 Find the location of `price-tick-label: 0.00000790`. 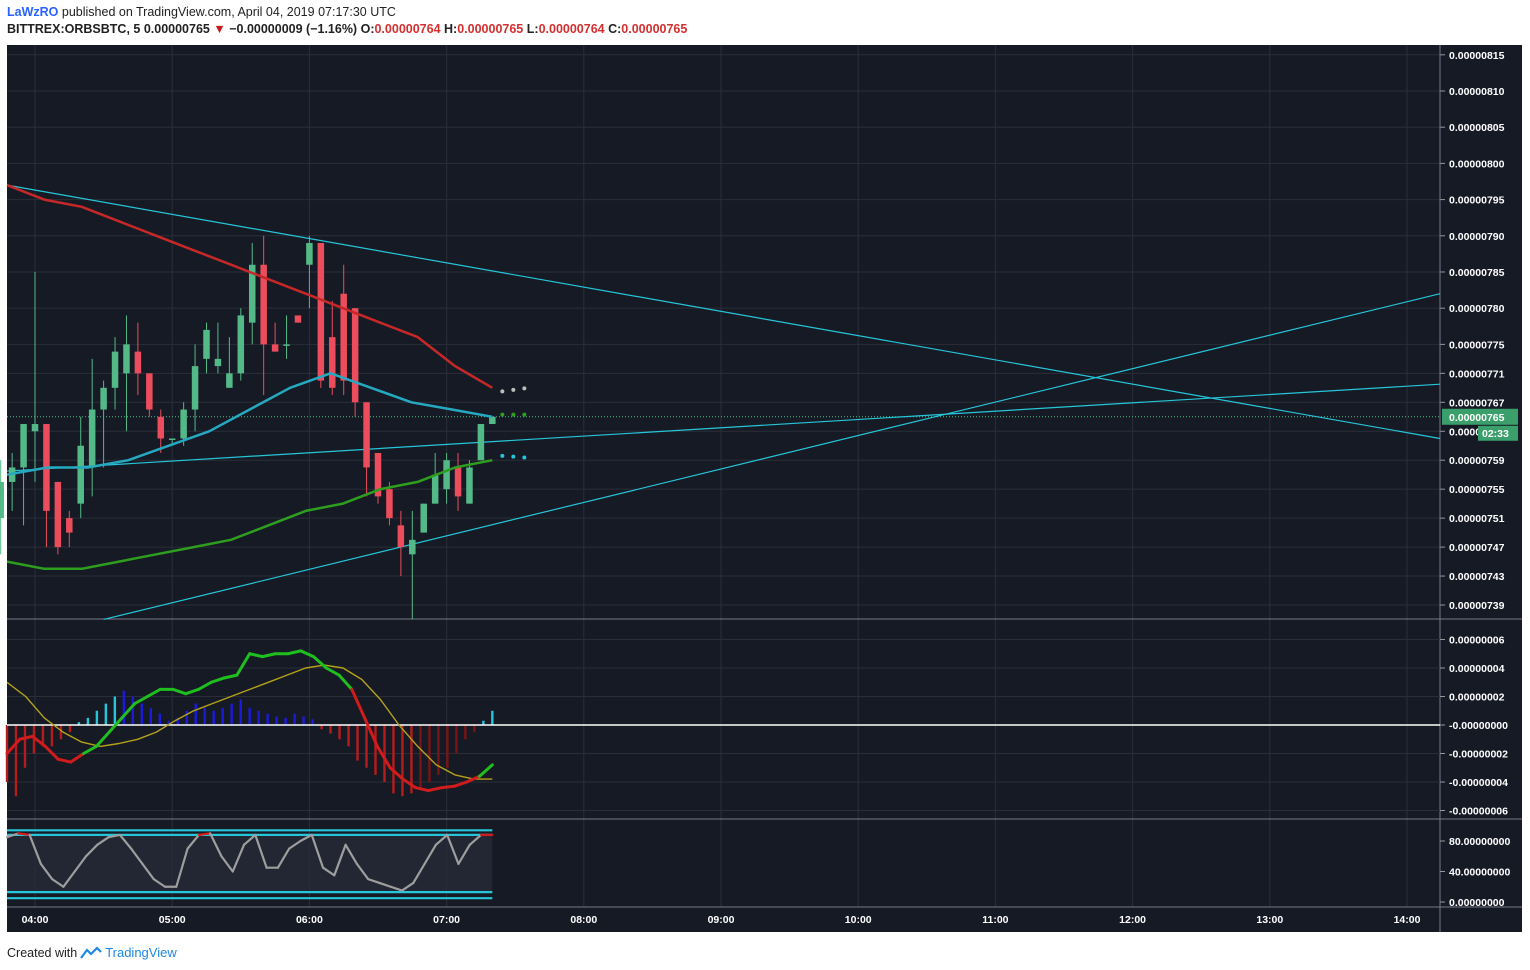

price-tick-label: 0.00000790 is located at coordinates (1477, 237).